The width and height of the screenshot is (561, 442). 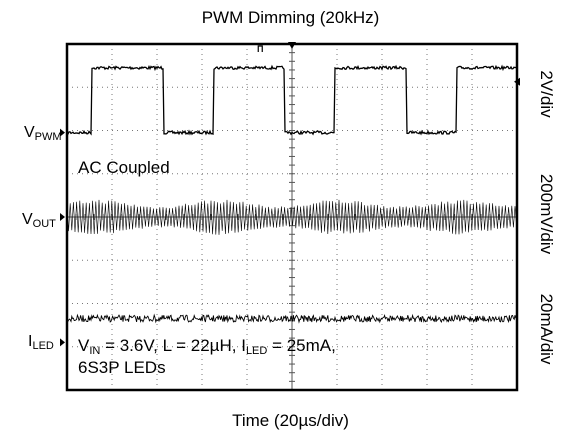 I want to click on series-iled-trace, so click(x=291, y=318).